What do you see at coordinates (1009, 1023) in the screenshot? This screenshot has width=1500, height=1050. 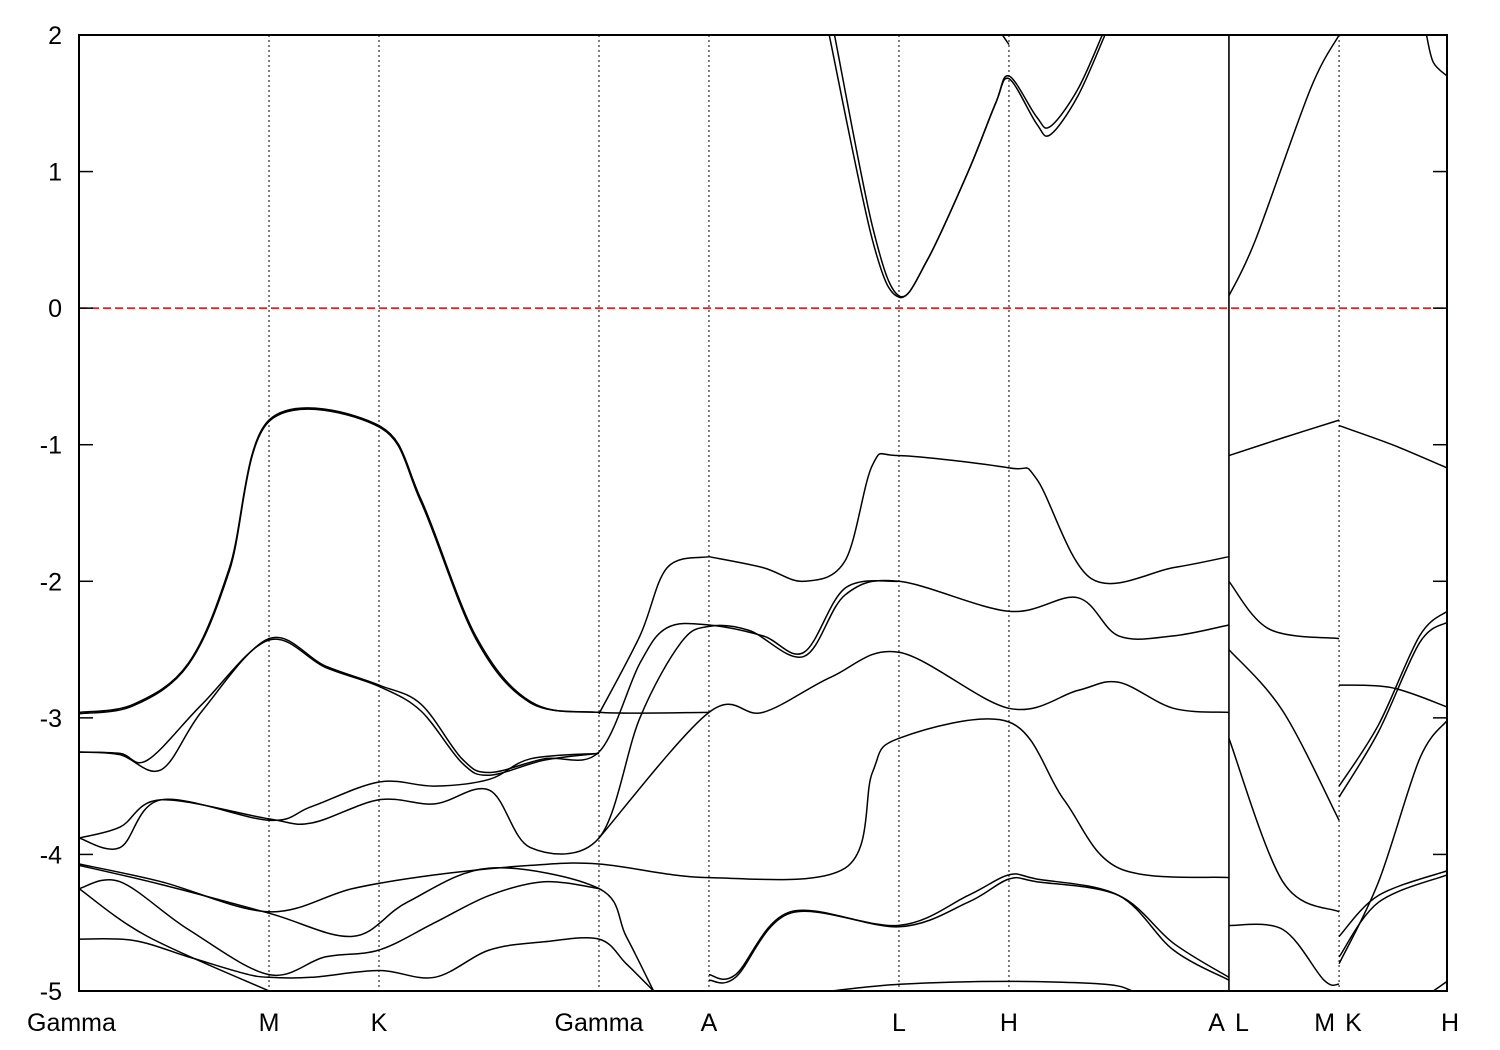 I see `x-tick-label-6: H` at bounding box center [1009, 1023].